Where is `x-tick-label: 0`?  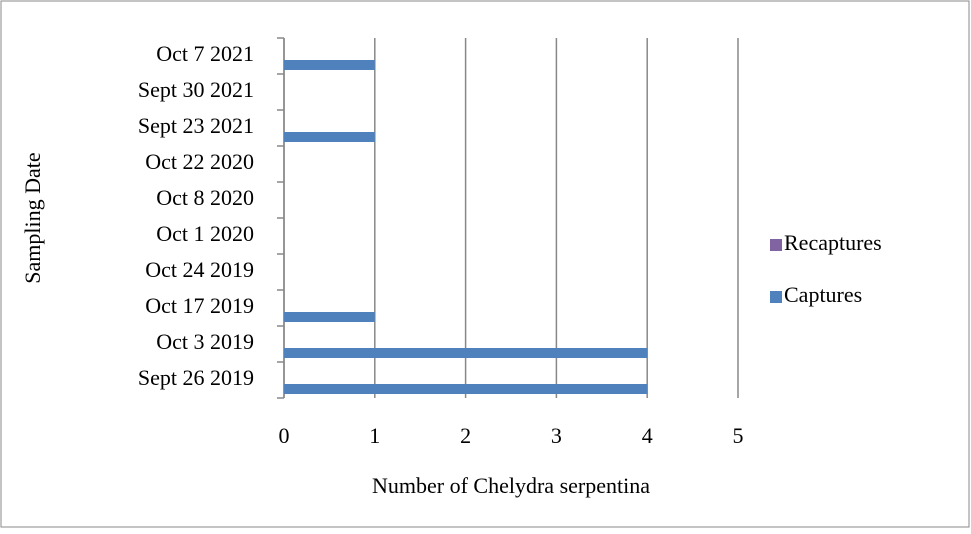 x-tick-label: 0 is located at coordinates (284, 435).